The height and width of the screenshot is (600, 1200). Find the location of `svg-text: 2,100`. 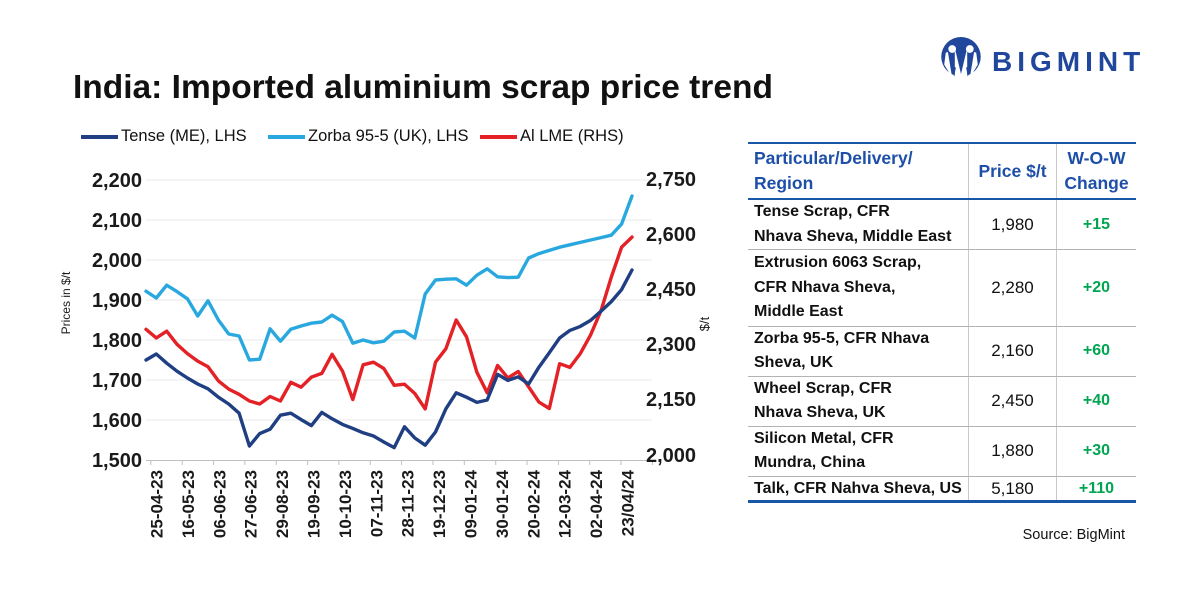

svg-text: 2,100 is located at coordinates (117, 221).